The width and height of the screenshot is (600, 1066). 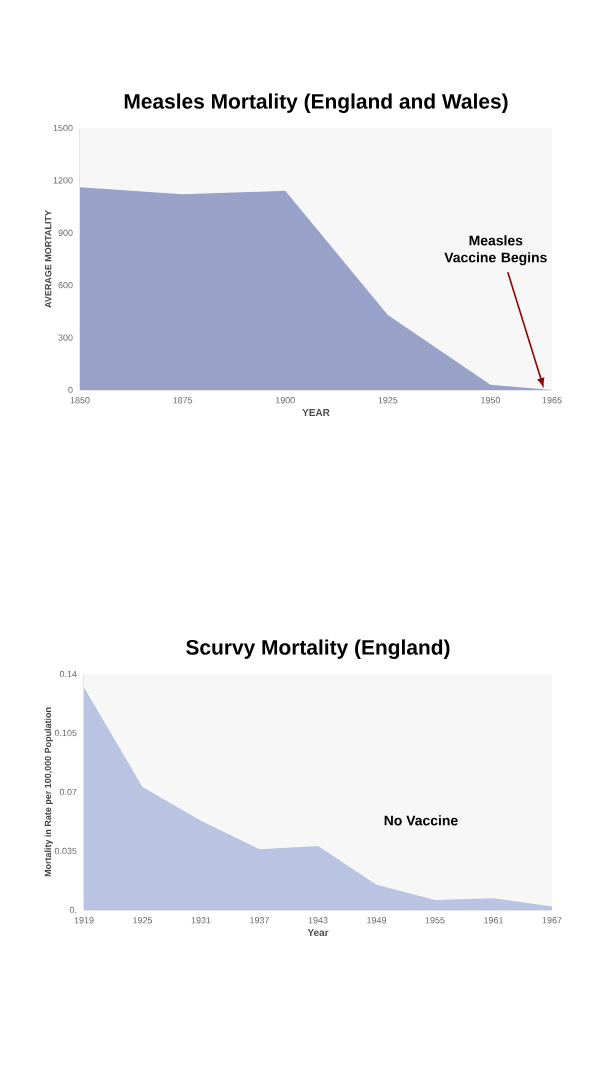 I want to click on chart-title: Scurvy Mortality (England), so click(x=318, y=649).